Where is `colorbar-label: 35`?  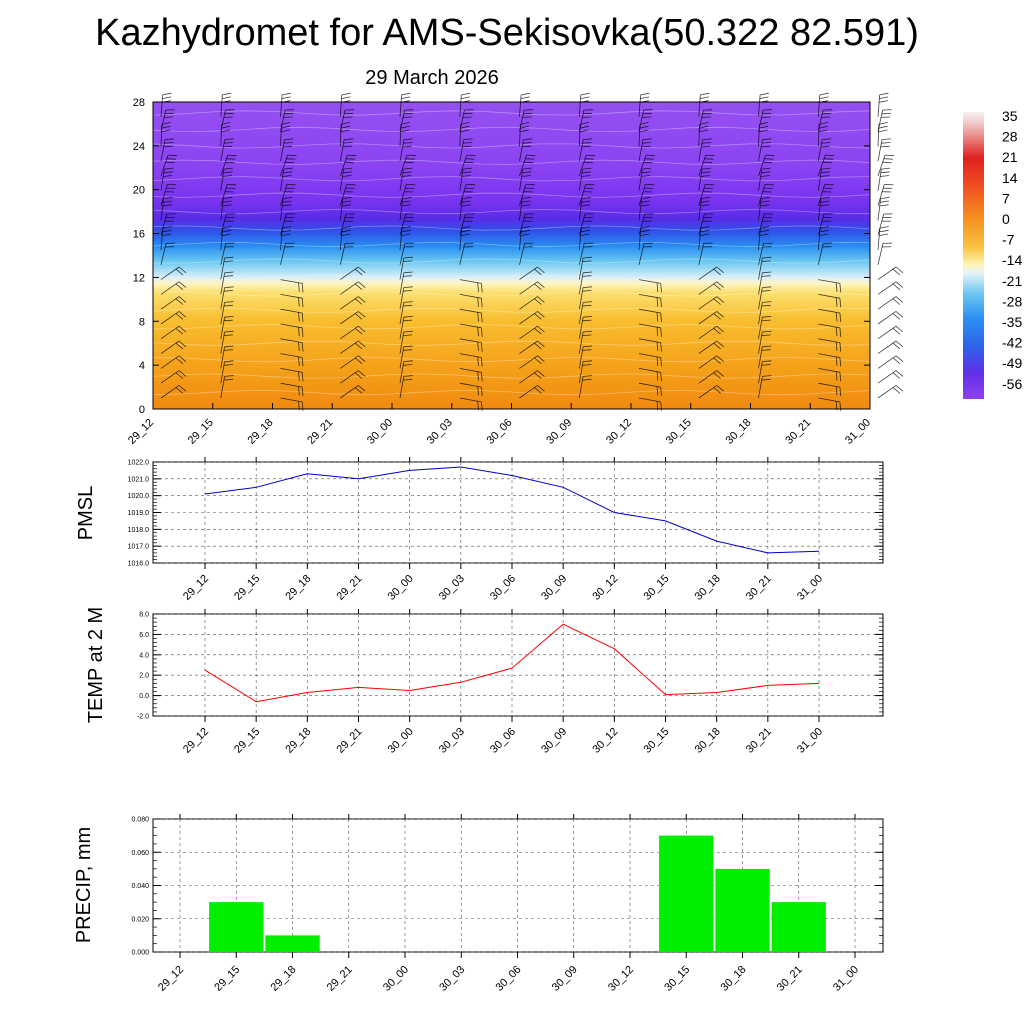
colorbar-label: 35 is located at coordinates (1010, 116).